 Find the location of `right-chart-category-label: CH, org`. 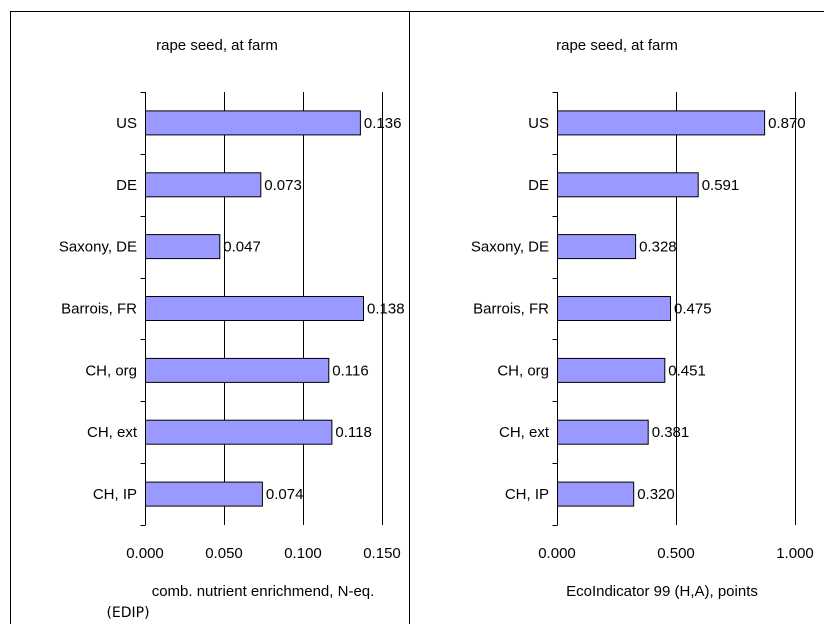

right-chart-category-label: CH, org is located at coordinates (523, 370).